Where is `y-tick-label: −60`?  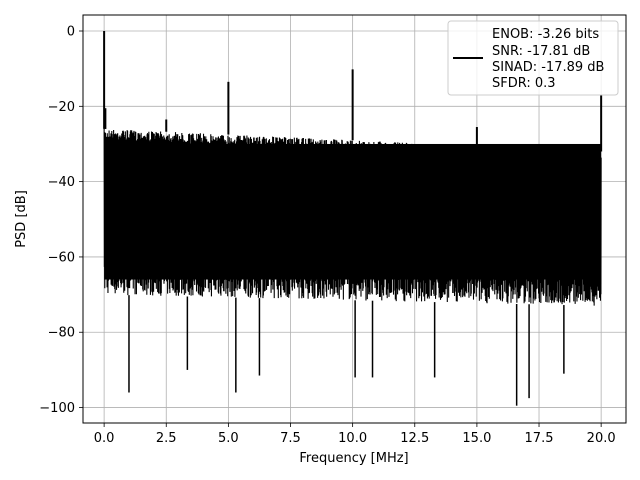
y-tick-label: −60 is located at coordinates (61, 257).